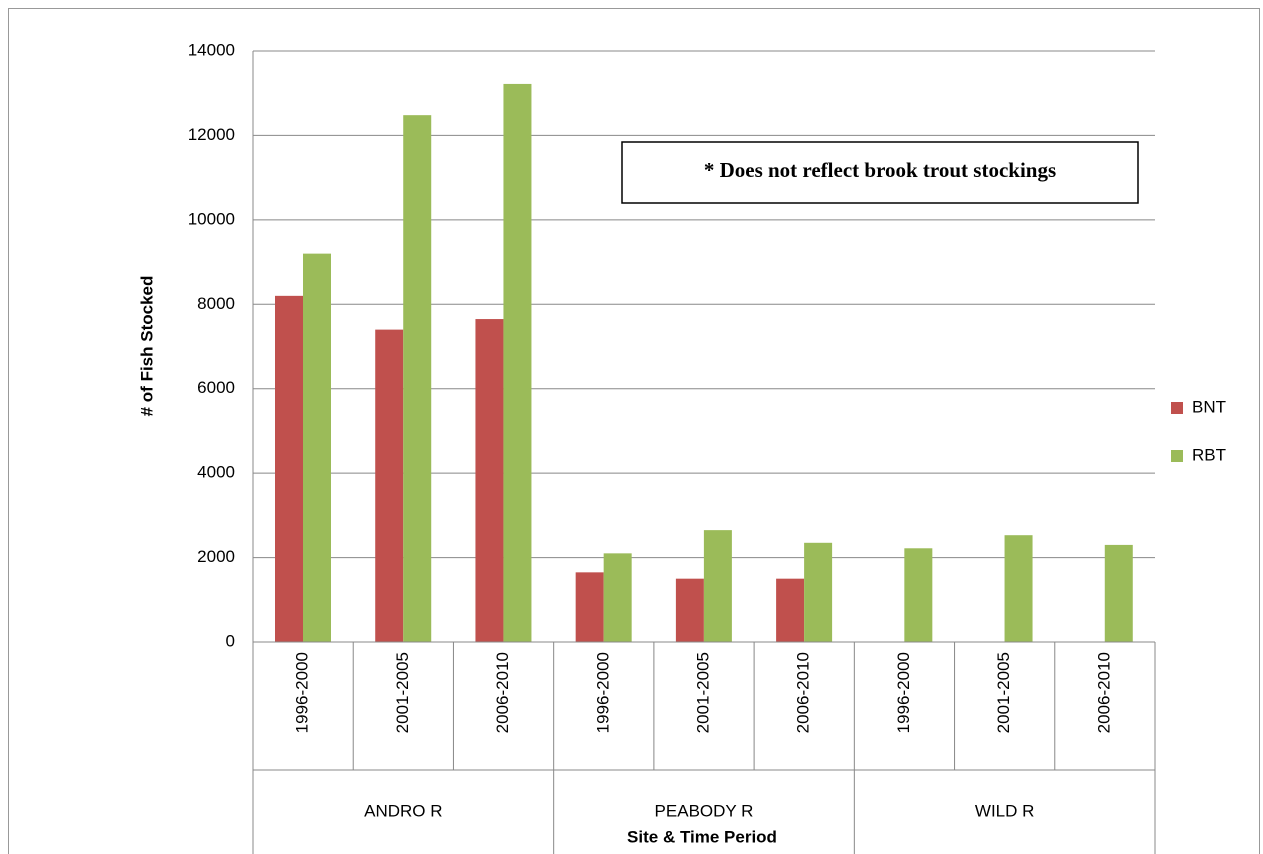  I want to click on group-label: PEABODY R, so click(704, 810).